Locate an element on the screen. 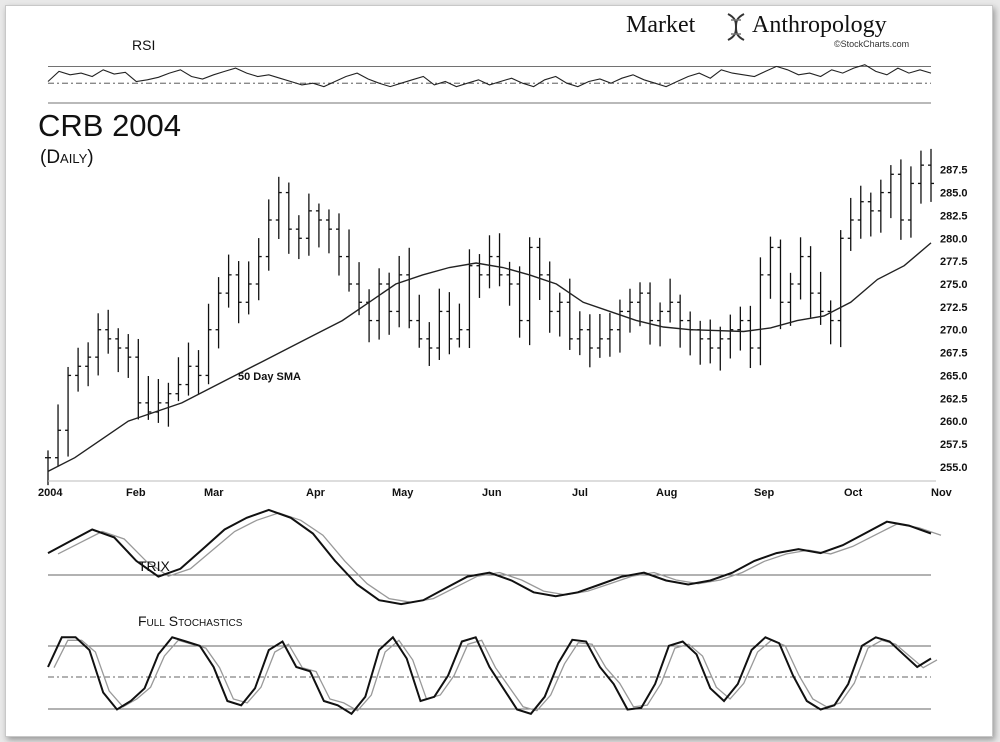  y-tick-label: 262.5 is located at coordinates (954, 399).